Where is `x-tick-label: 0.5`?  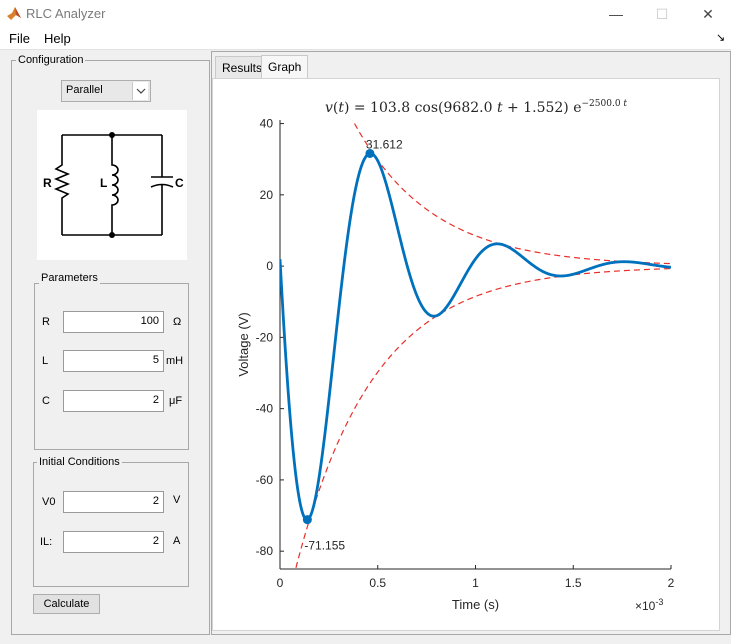 x-tick-label: 0.5 is located at coordinates (377, 583).